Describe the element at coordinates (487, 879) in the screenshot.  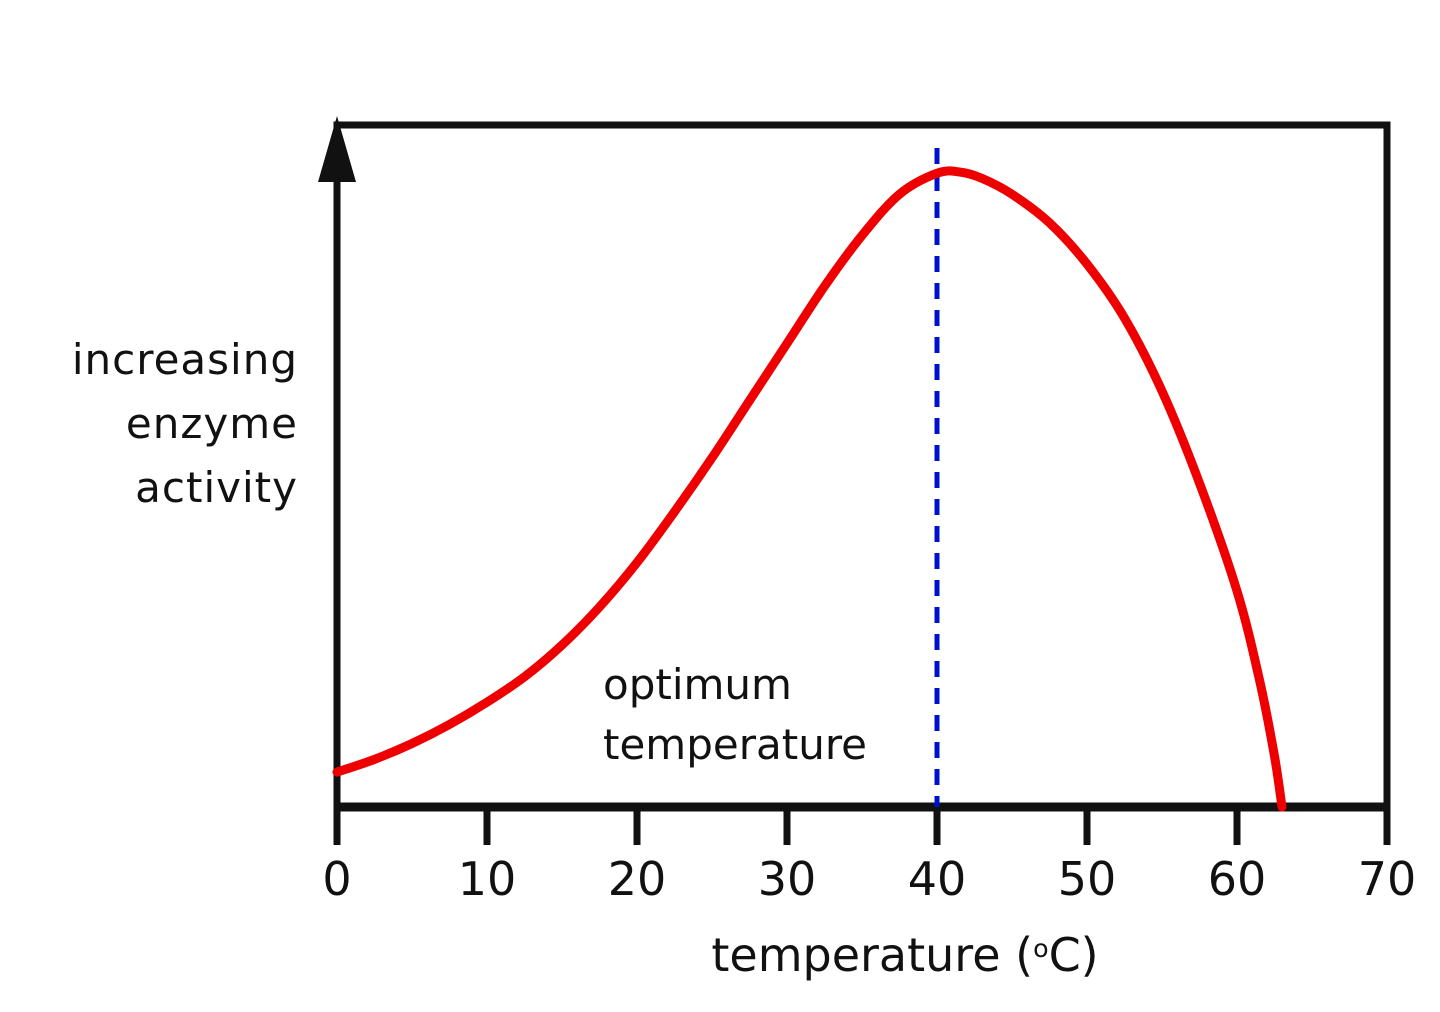
I see `x-tick-label: 10` at that location.